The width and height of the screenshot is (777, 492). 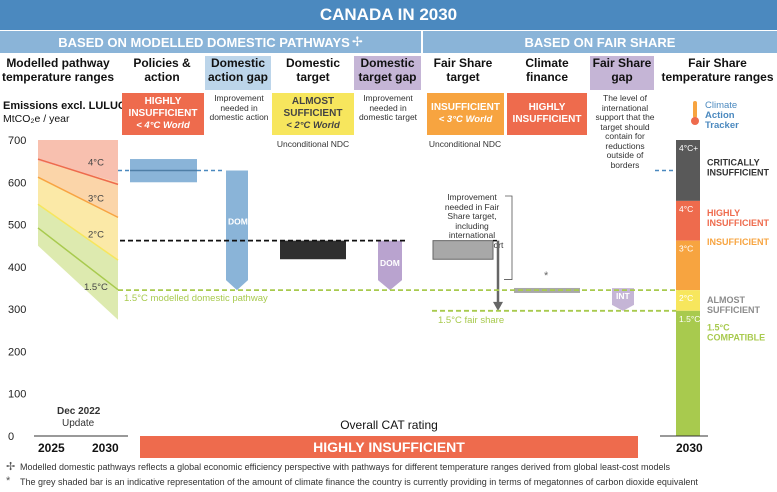 What do you see at coordinates (498, 306) in the screenshot?
I see `fair-share-improvement-arrowhead` at bounding box center [498, 306].